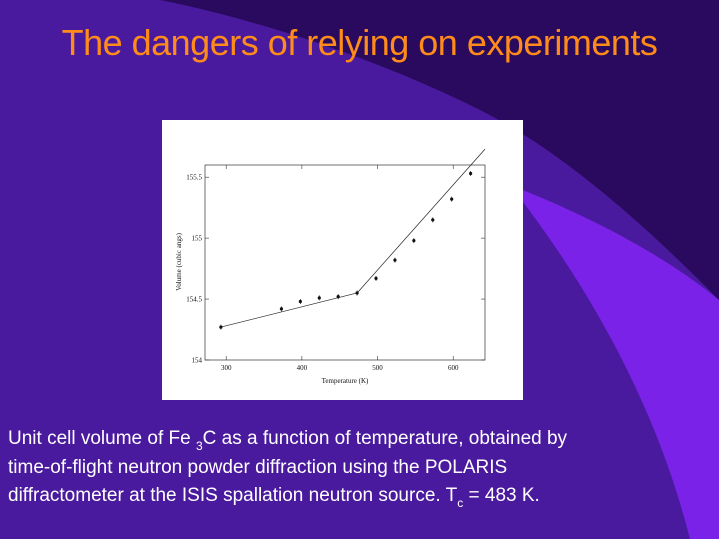  Describe the element at coordinates (346, 250) in the screenshot. I see `data-points` at that location.